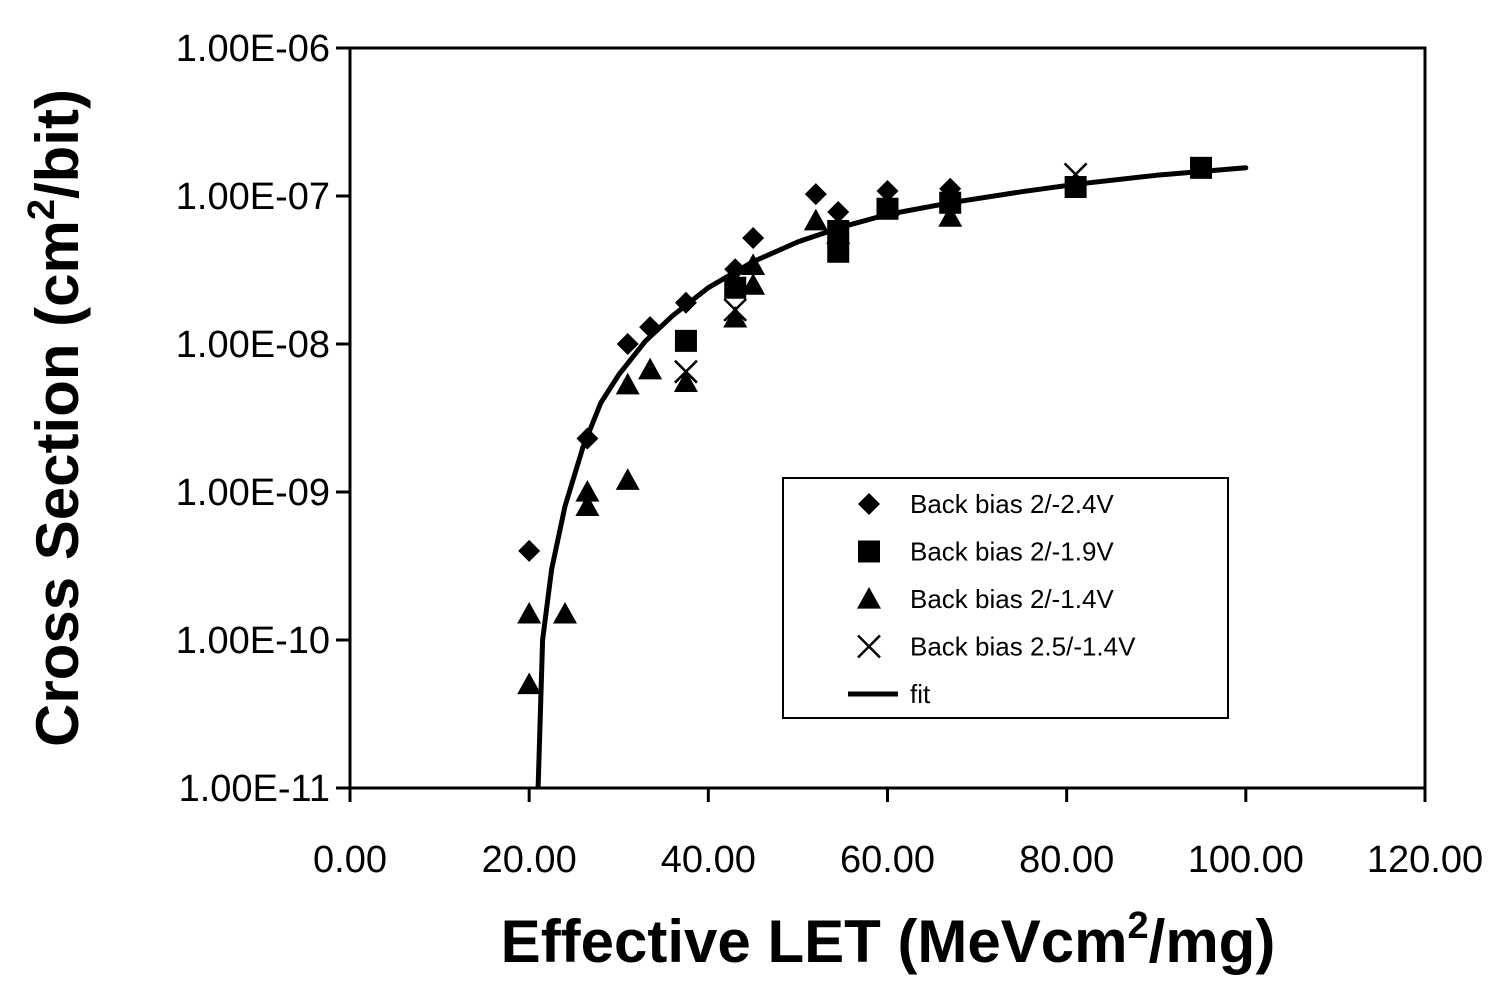 The height and width of the screenshot is (981, 1502). What do you see at coordinates (529, 860) in the screenshot?
I see `x-tick-label: 20.00` at bounding box center [529, 860].